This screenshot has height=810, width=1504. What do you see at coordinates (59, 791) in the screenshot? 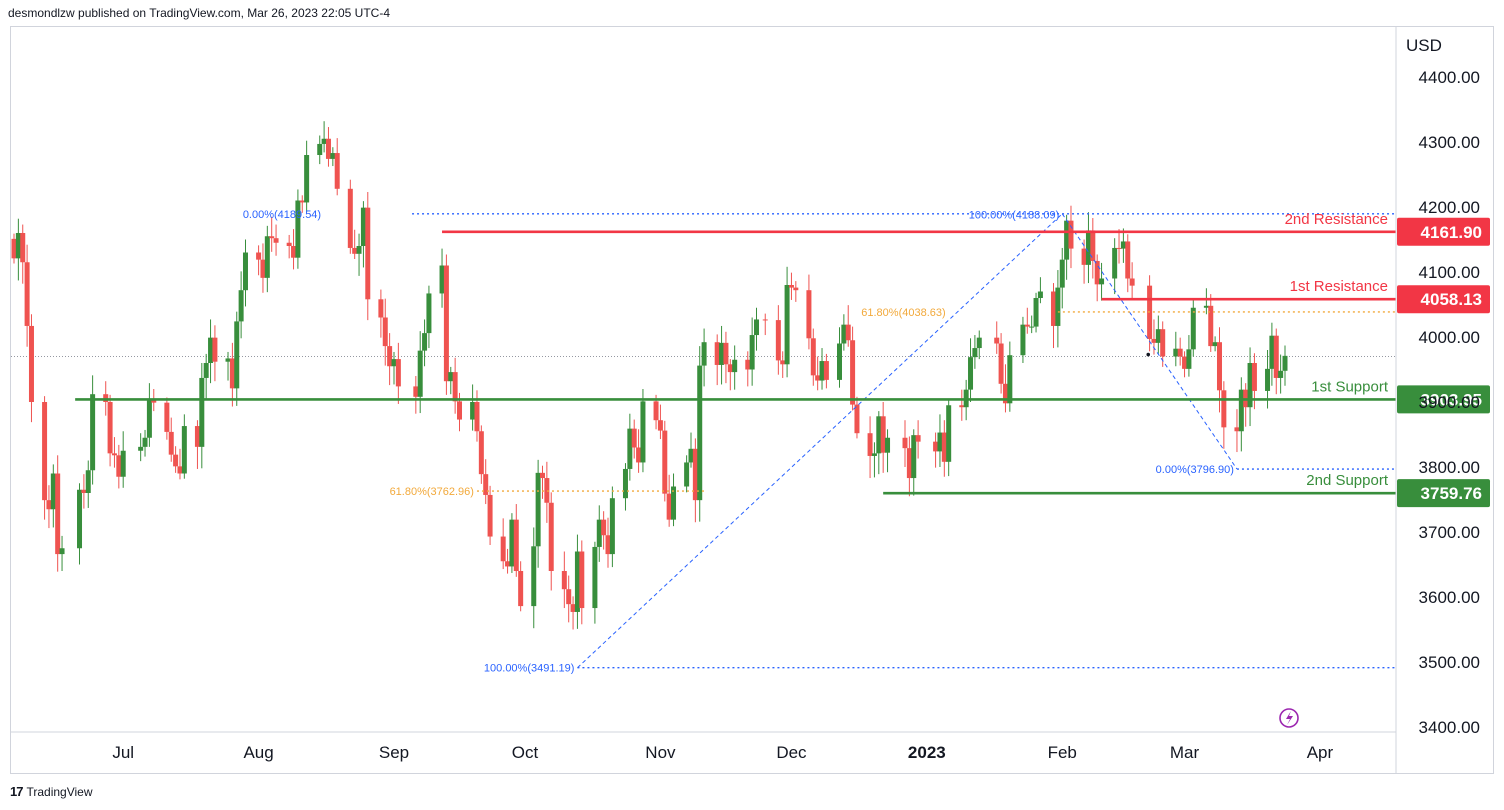
I see `tradingview-brand: TradingView` at bounding box center [59, 791].